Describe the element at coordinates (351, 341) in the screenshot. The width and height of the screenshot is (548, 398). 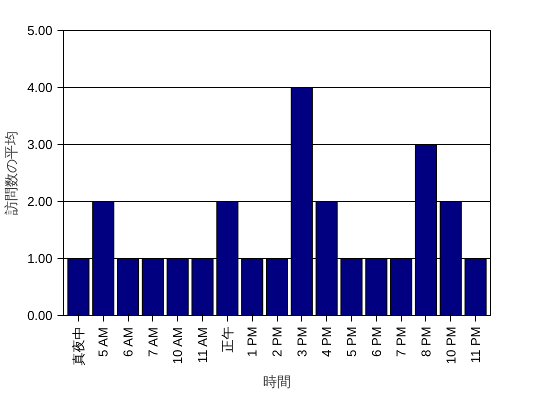
I see `x-tick-label: 5 PM` at that location.